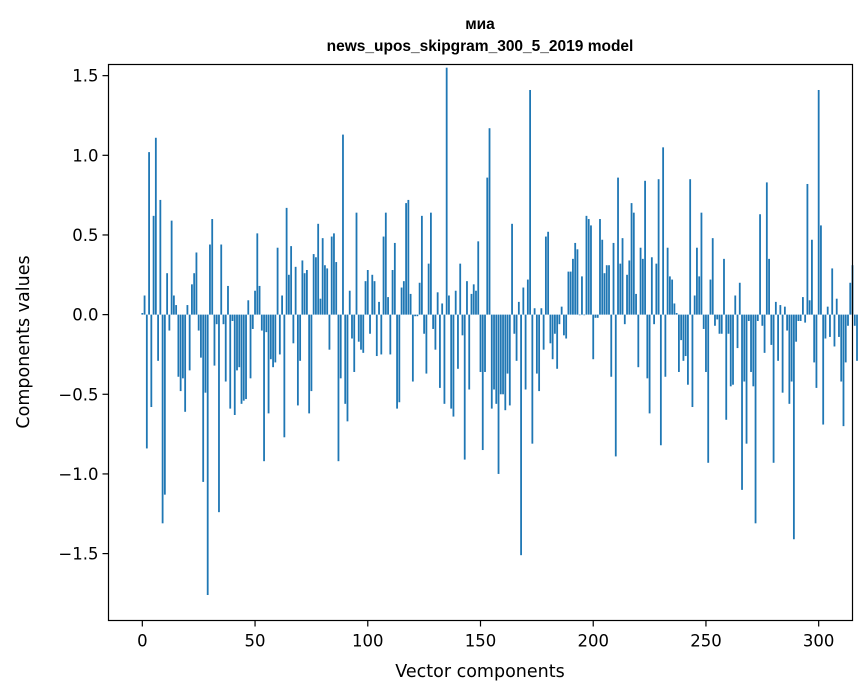 The image size is (867, 696). What do you see at coordinates (255, 641) in the screenshot?
I see `x-tick-label: 50` at bounding box center [255, 641].